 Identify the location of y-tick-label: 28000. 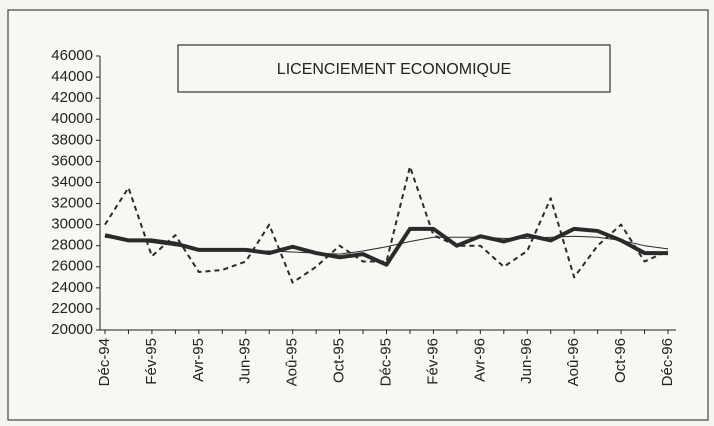
(72, 245).